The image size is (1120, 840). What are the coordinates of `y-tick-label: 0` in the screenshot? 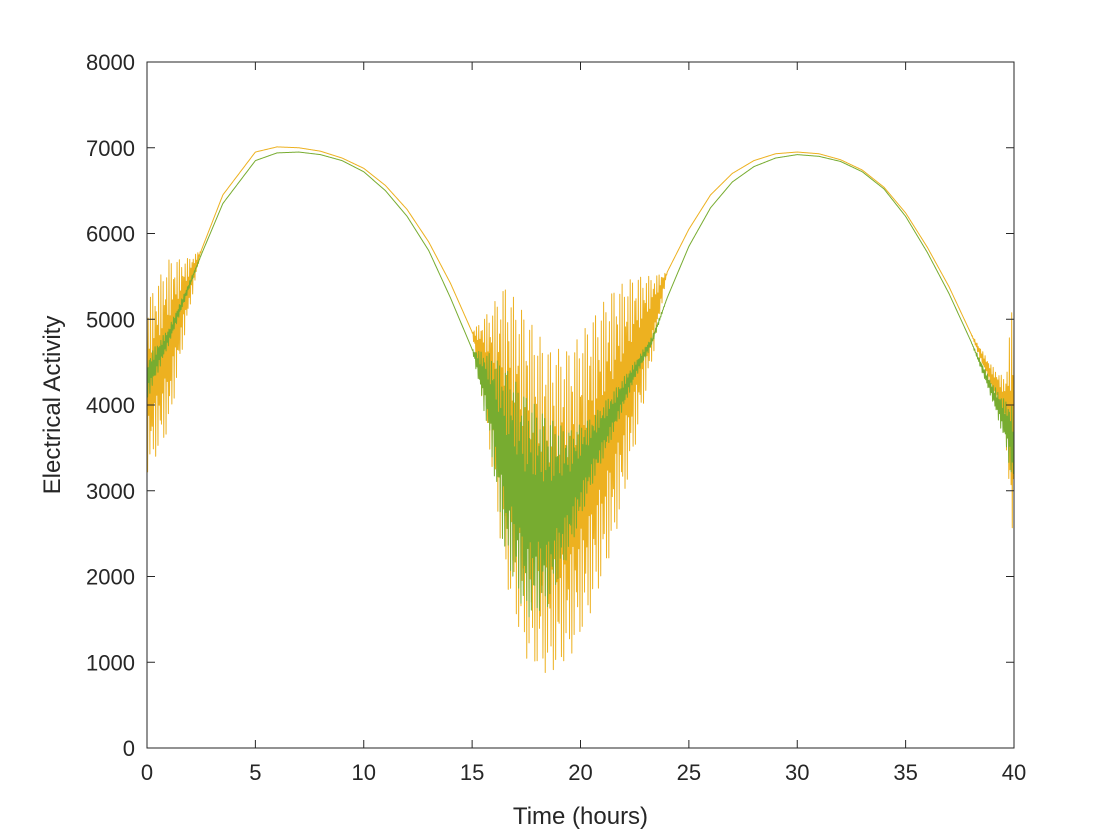 It's located at (129, 748).